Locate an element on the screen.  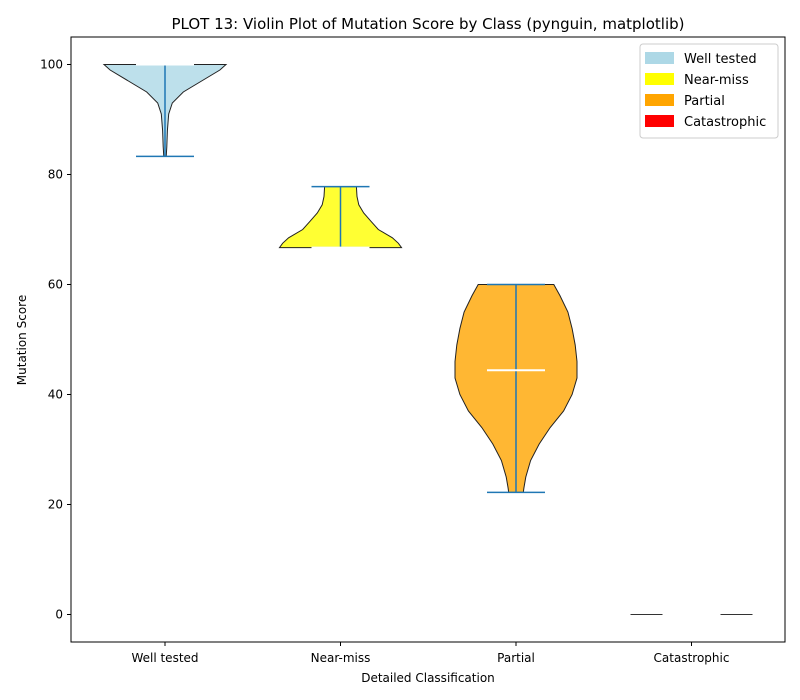
x-axis-label: Detailed Classification is located at coordinates (428, 678).